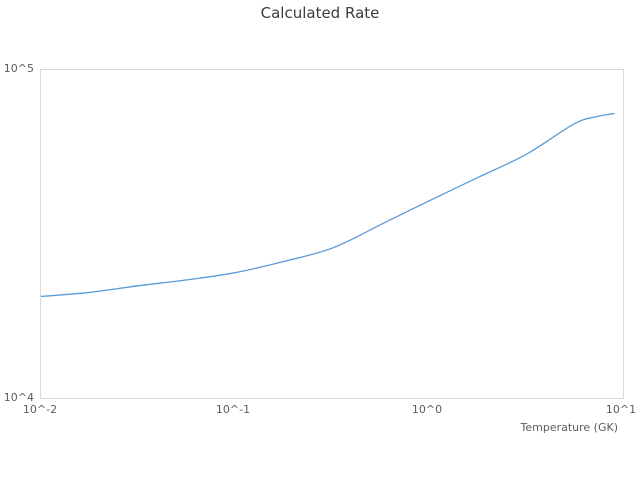 The width and height of the screenshot is (640, 480). I want to click on y-tick-label-1e4: 10^4, so click(18, 397).